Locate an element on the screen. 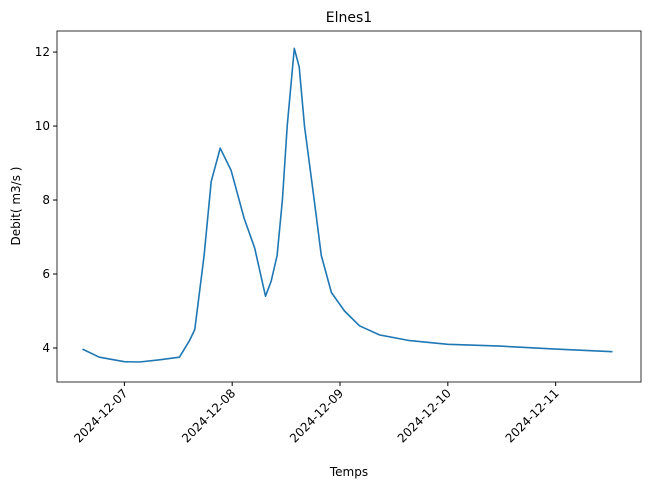 This screenshot has height=493, width=649. y-tick-label: 6 is located at coordinates (46, 274).